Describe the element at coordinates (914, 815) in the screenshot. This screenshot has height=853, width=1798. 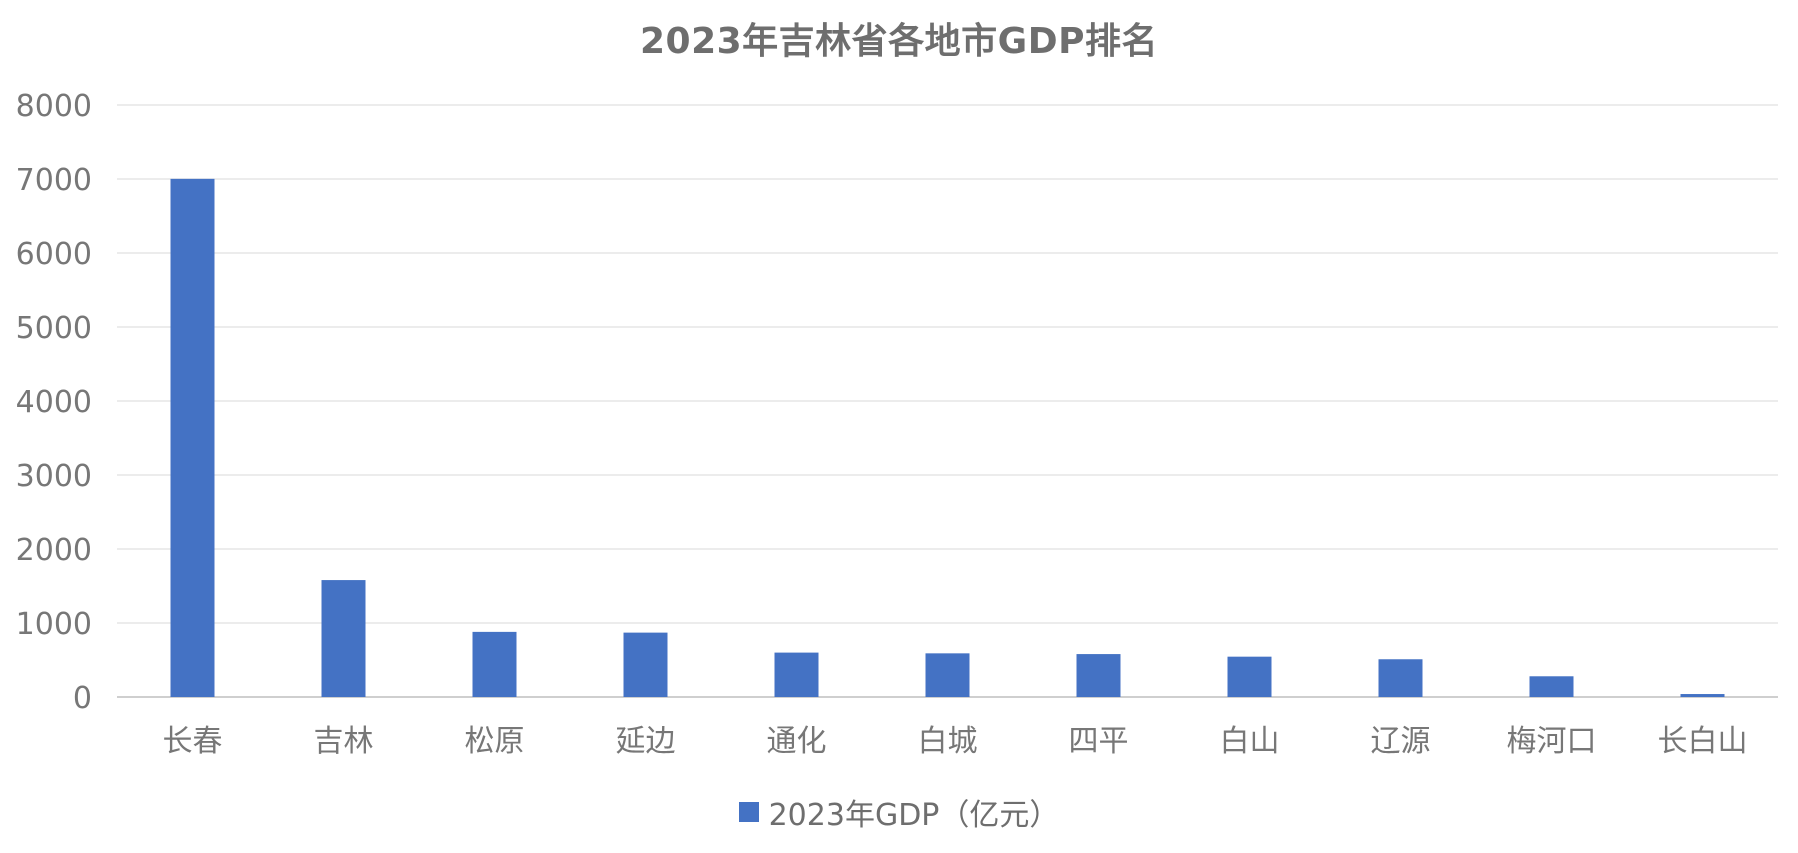
I see `legend-label: 2023年GDP（亿元）` at that location.